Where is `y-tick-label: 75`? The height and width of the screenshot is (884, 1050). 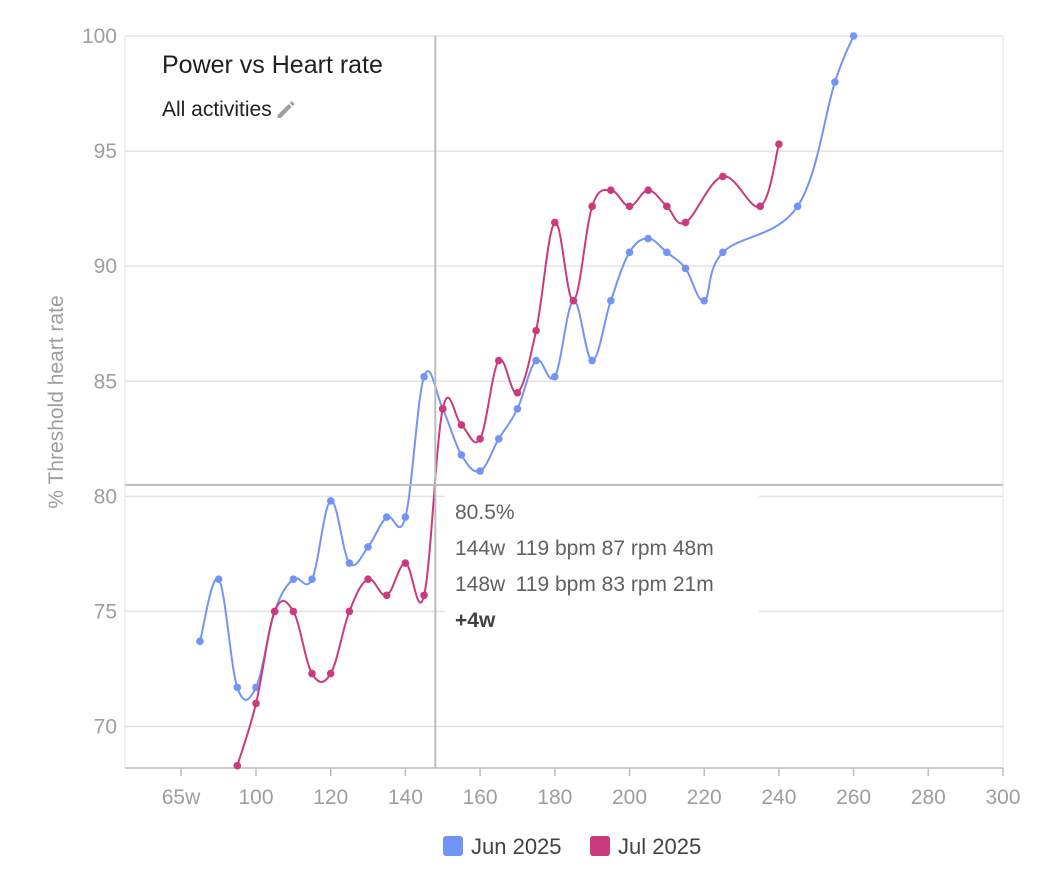 y-tick-label: 75 is located at coordinates (105, 611).